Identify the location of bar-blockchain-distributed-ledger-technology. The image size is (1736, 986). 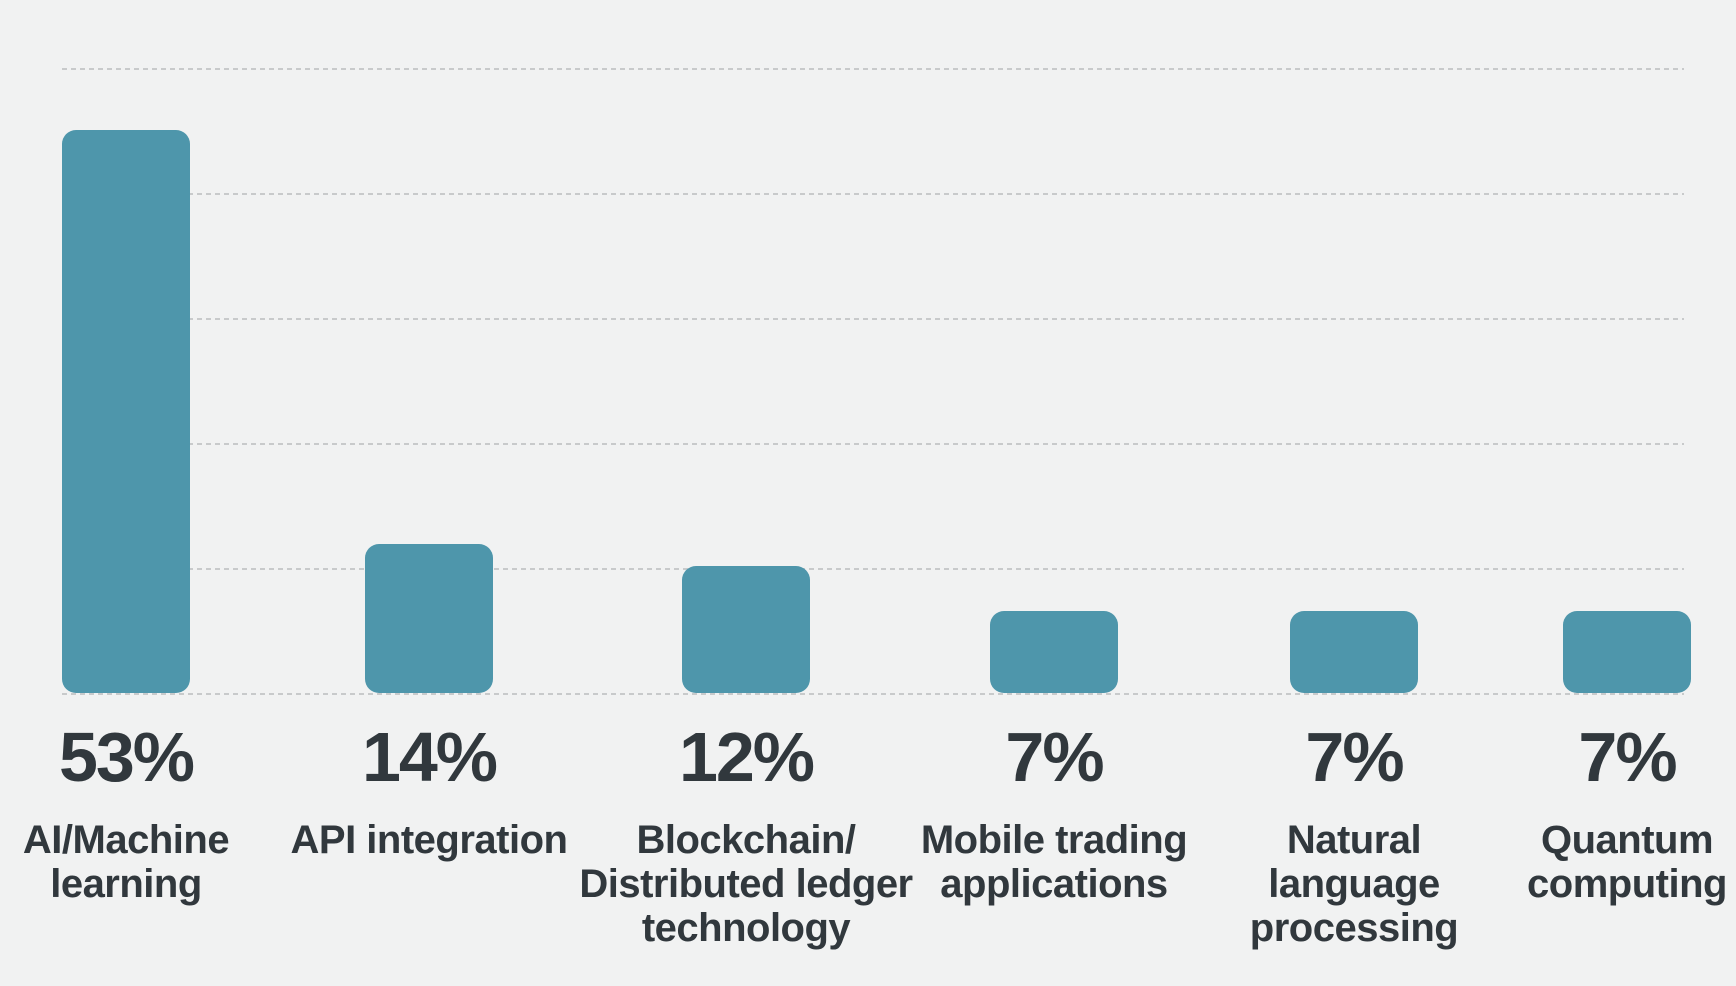
(746, 629).